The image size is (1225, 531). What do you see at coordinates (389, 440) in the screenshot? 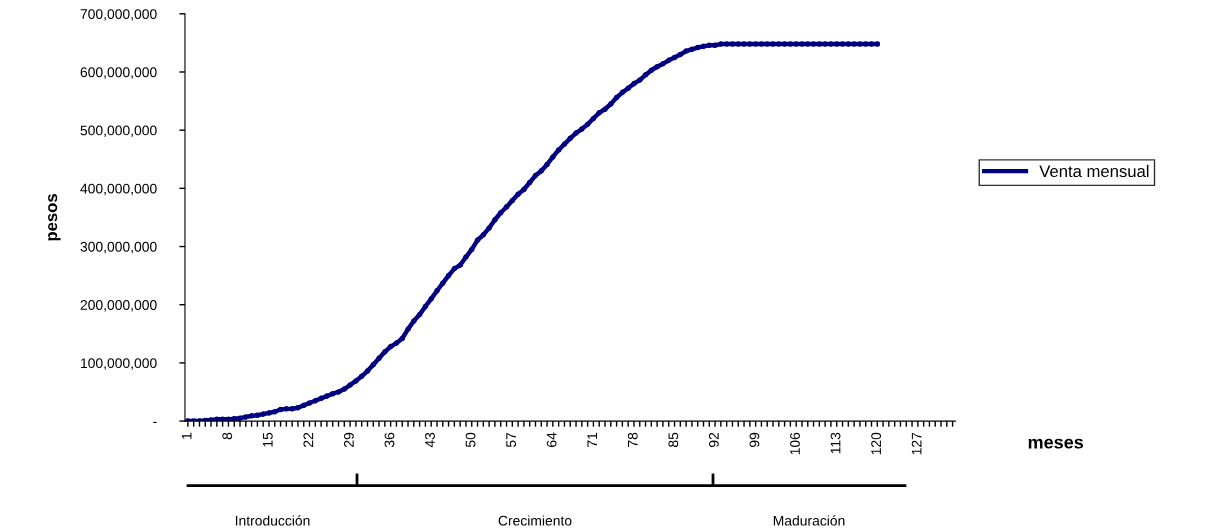
I see `x-tick-label: 36` at bounding box center [389, 440].